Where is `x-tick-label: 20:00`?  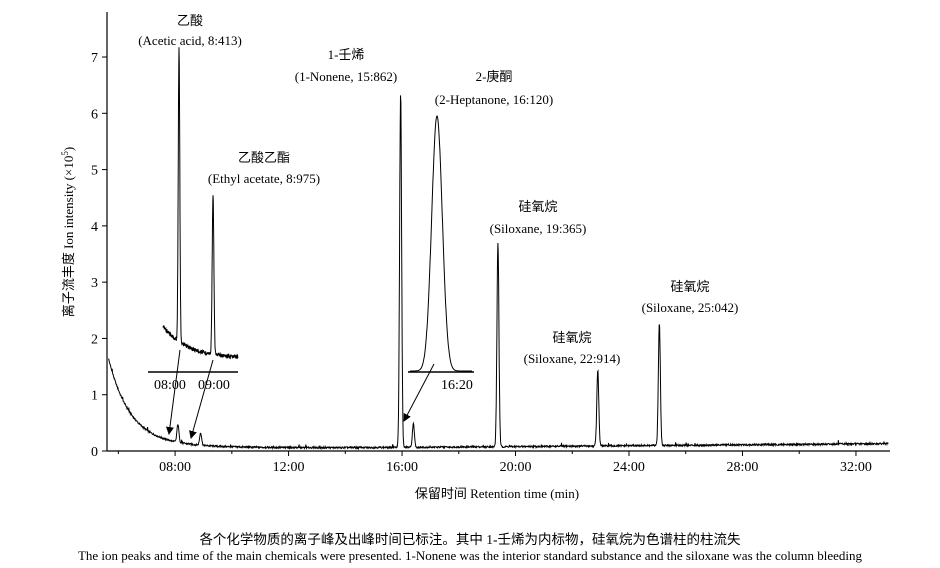 x-tick-label: 20:00 is located at coordinates (516, 467).